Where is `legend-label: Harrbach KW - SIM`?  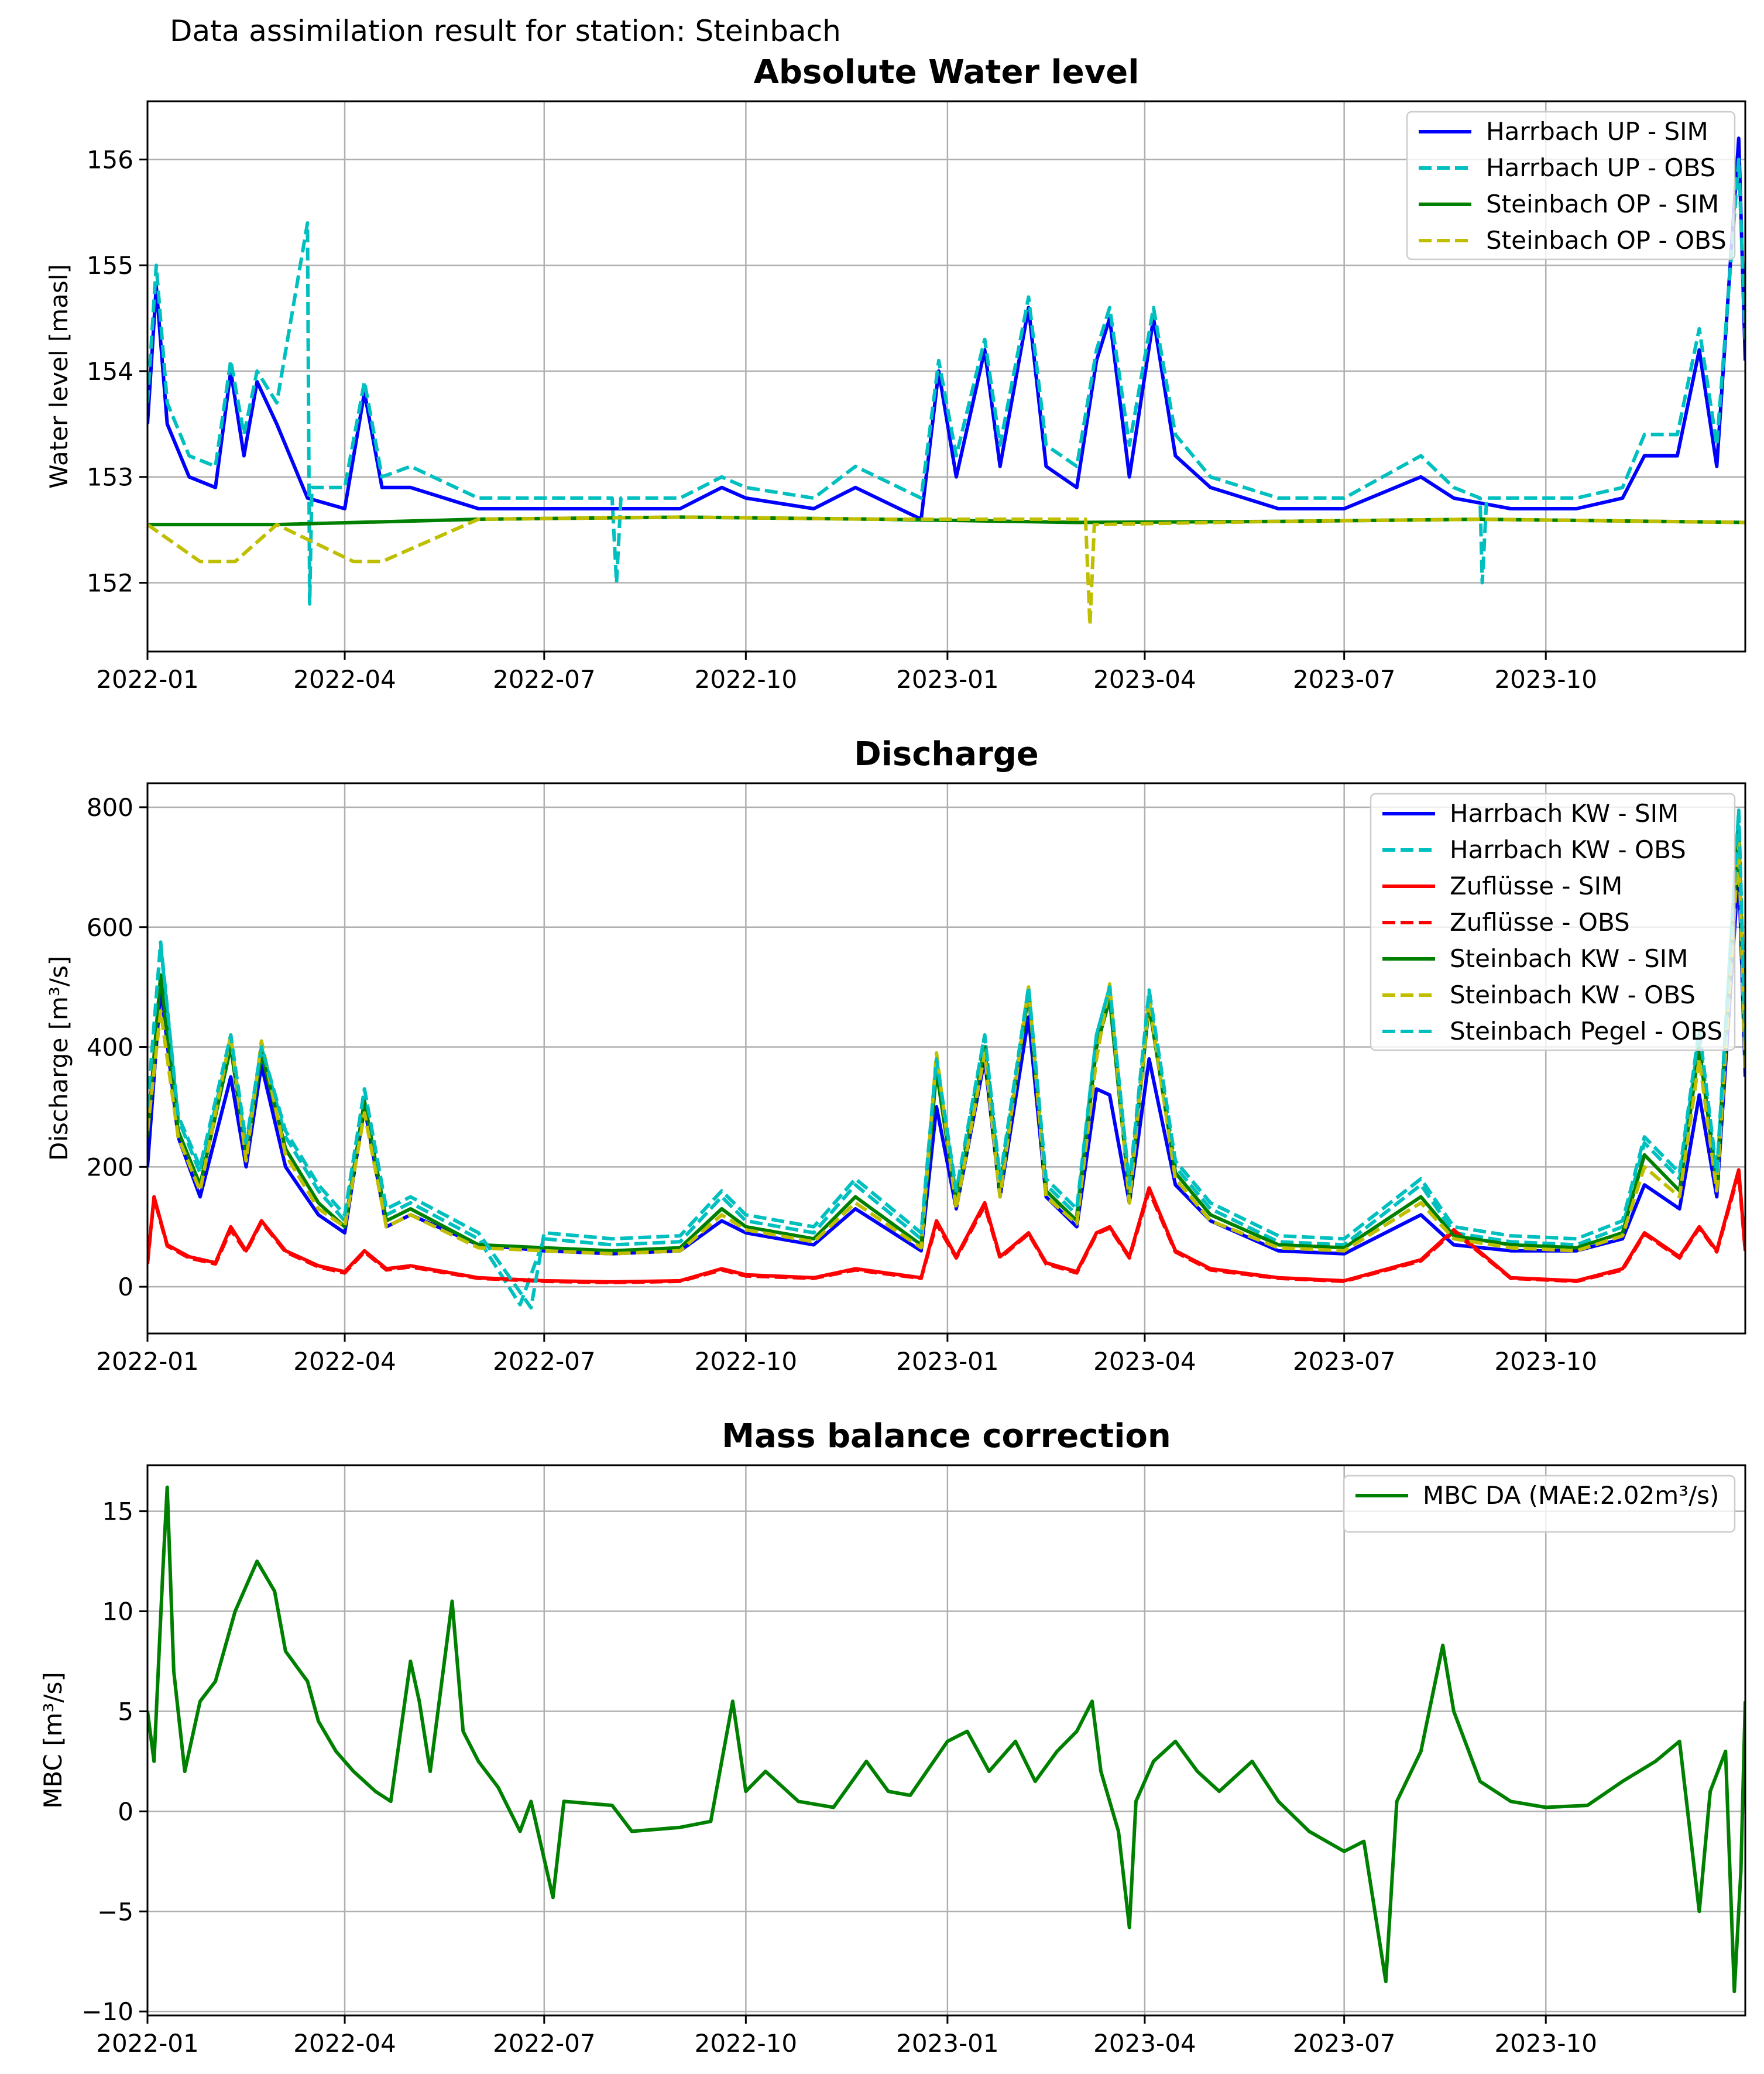 legend-label: Harrbach KW - SIM is located at coordinates (1564, 814).